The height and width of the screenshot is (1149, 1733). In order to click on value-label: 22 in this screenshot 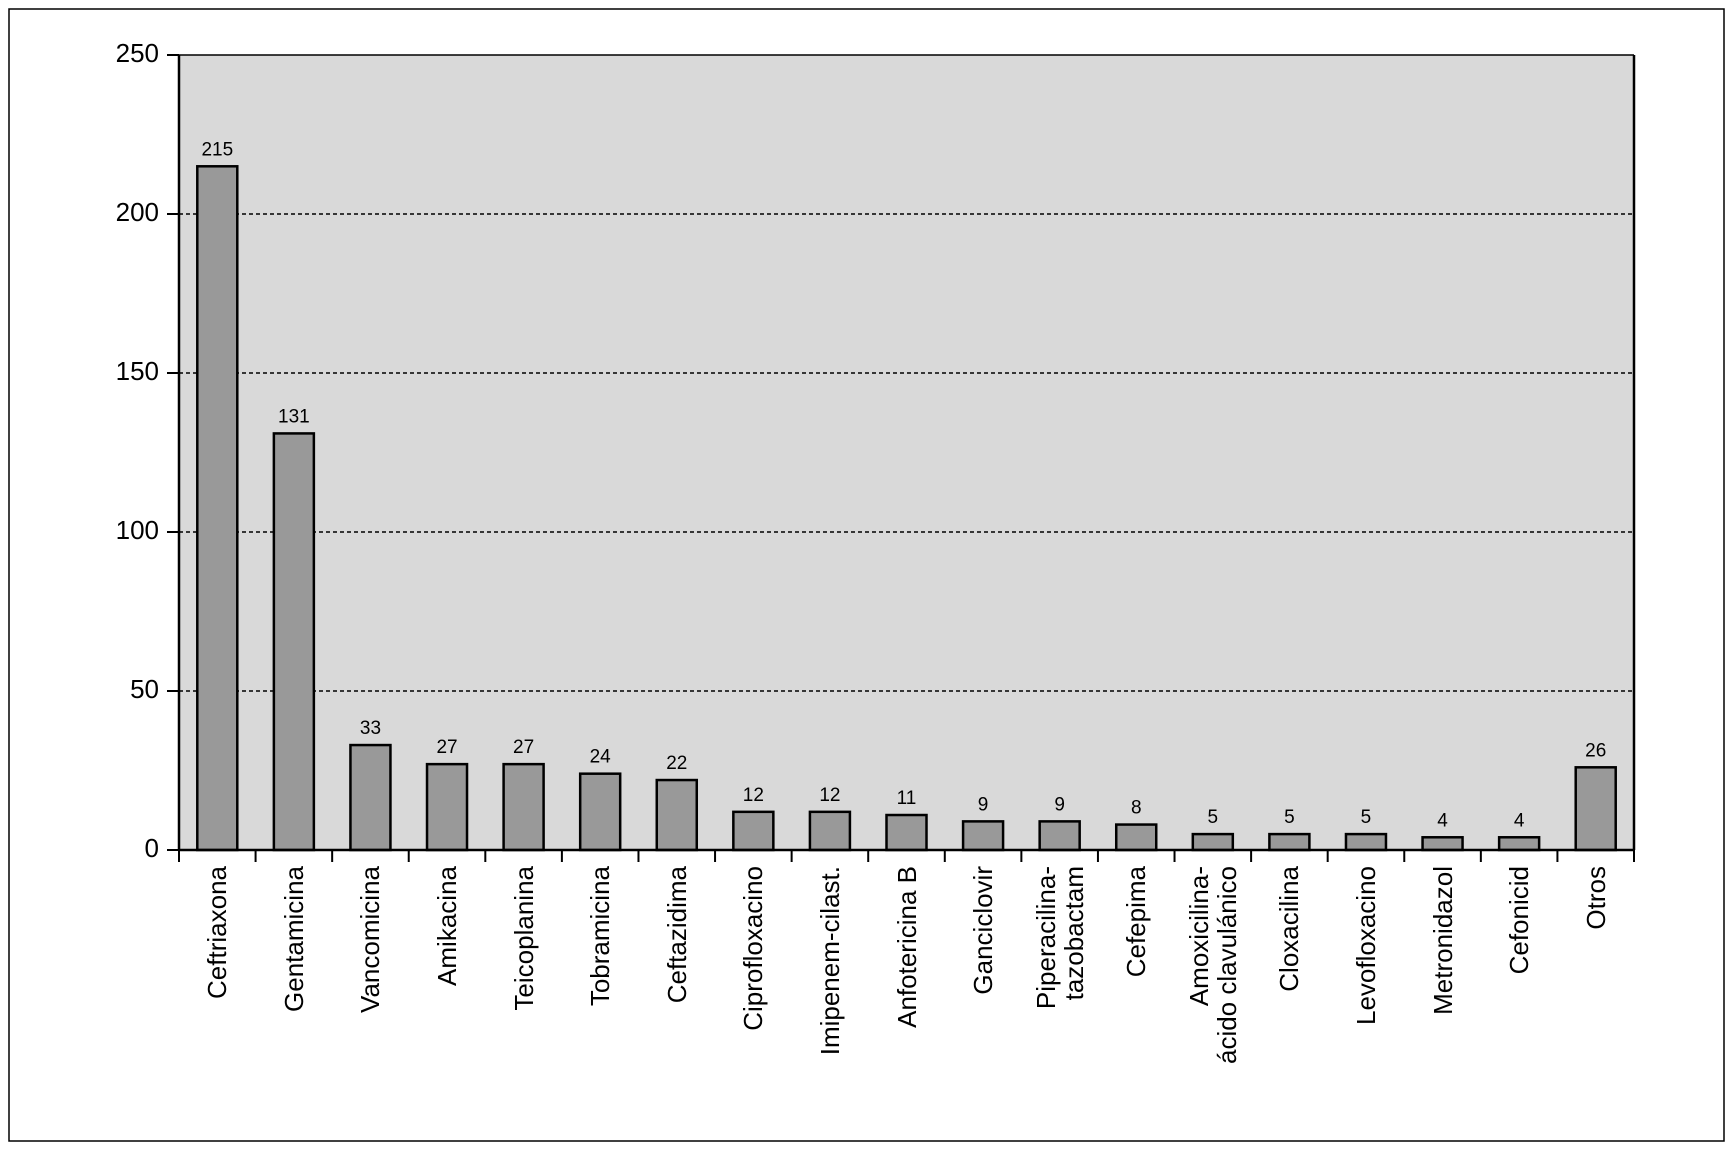, I will do `click(676, 763)`.